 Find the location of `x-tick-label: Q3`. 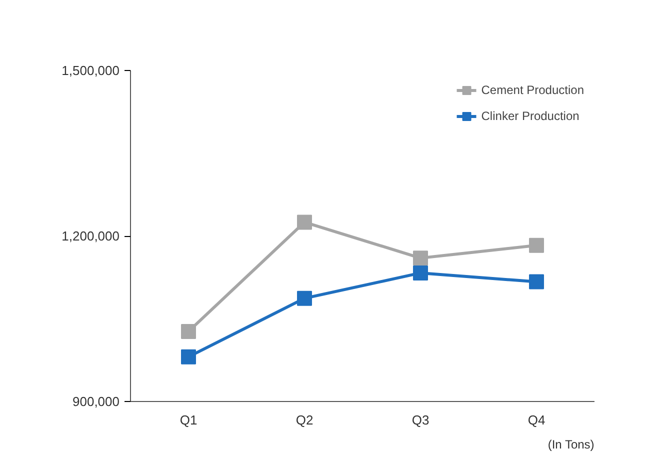

x-tick-label: Q3 is located at coordinates (421, 420).